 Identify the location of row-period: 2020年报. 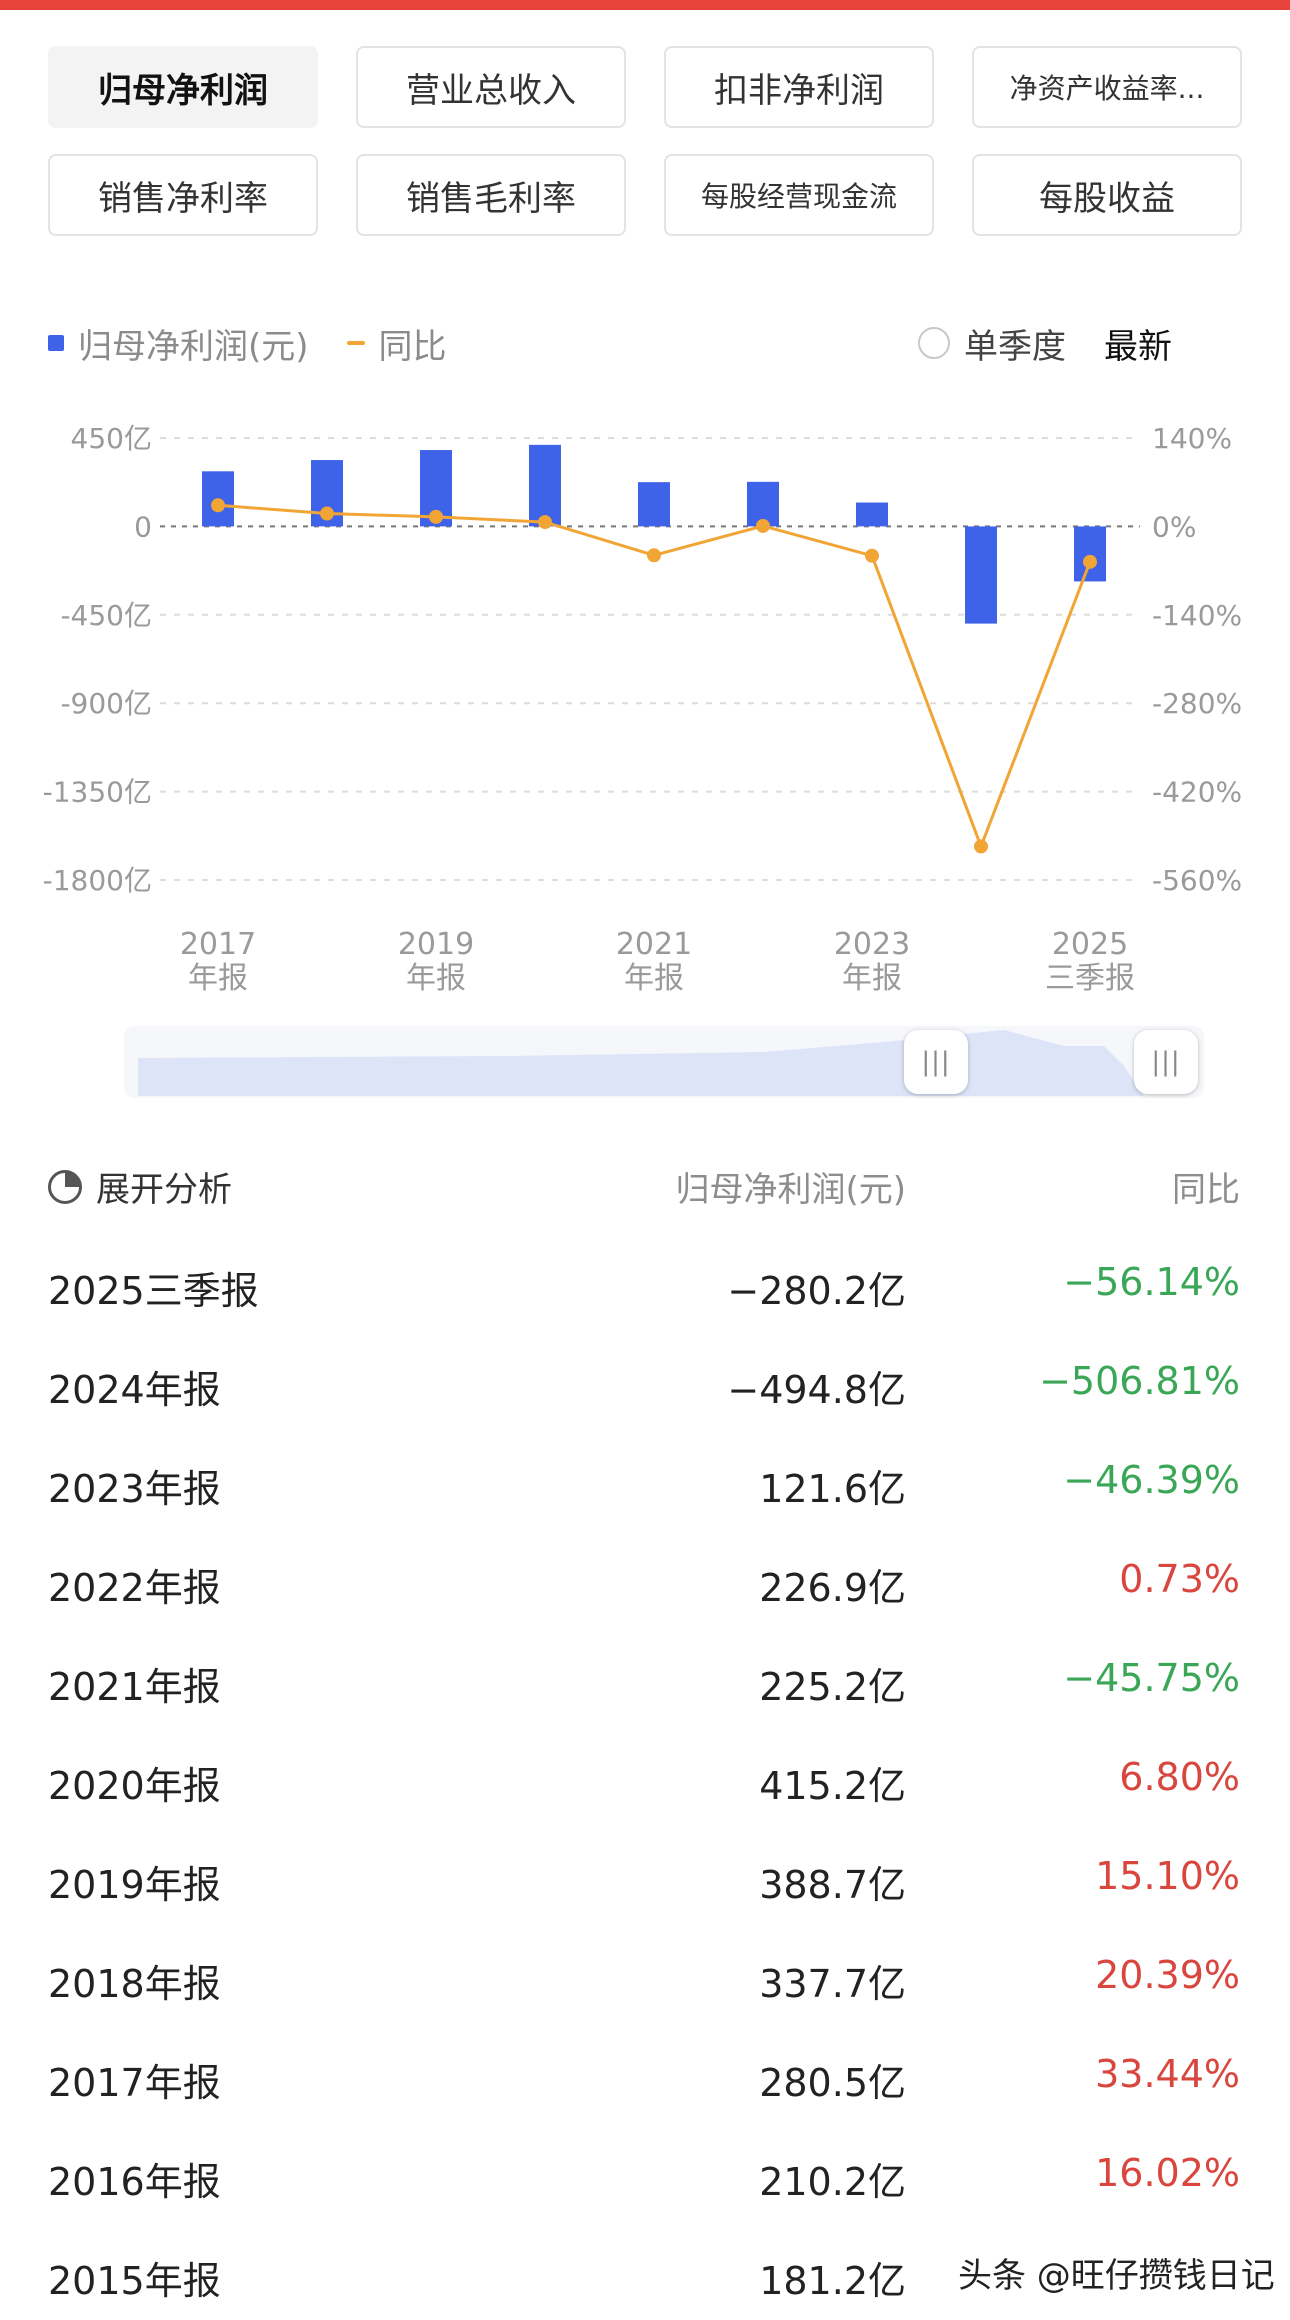
(134, 1786).